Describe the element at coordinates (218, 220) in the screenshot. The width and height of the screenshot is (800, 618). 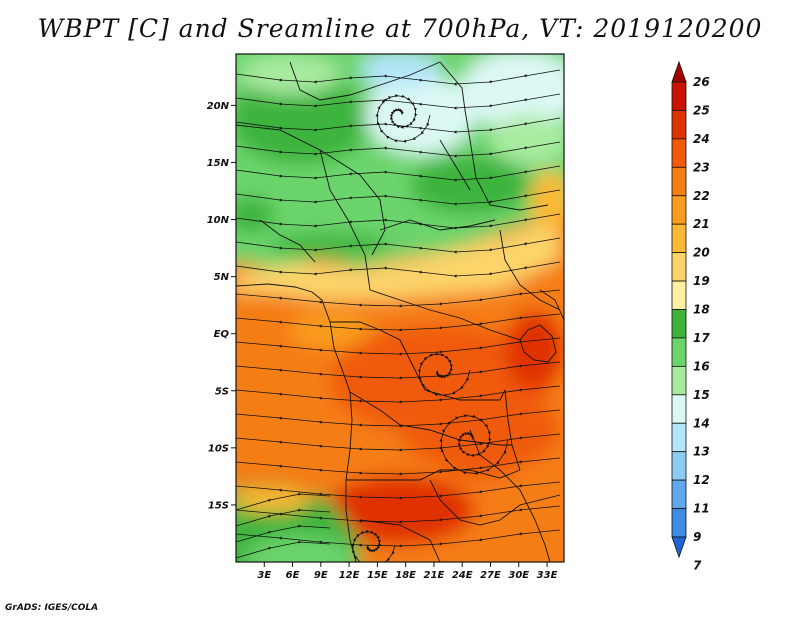
I see `lat-tick-label: 10N` at that location.